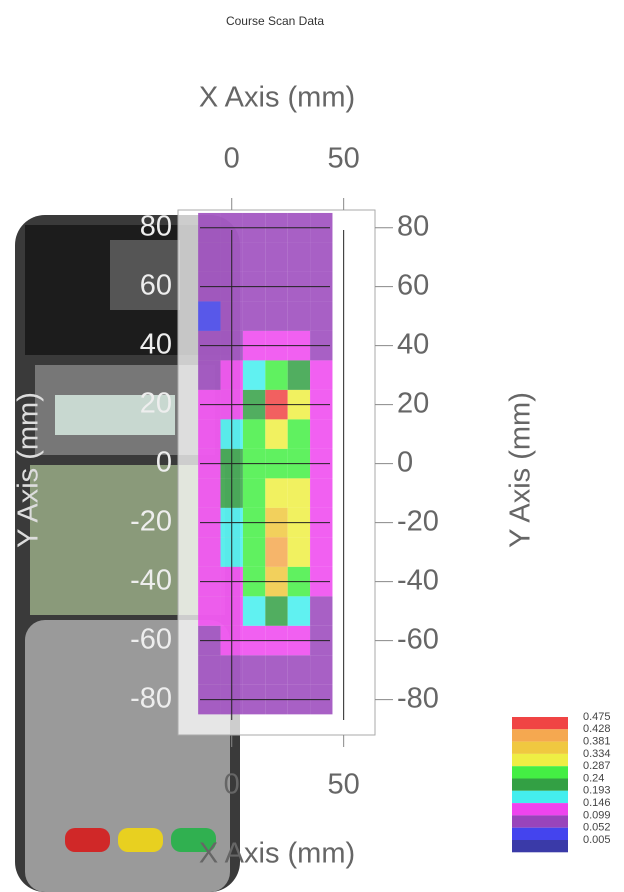  What do you see at coordinates (597, 791) in the screenshot?
I see `legend-label: 0.193` at bounding box center [597, 791].